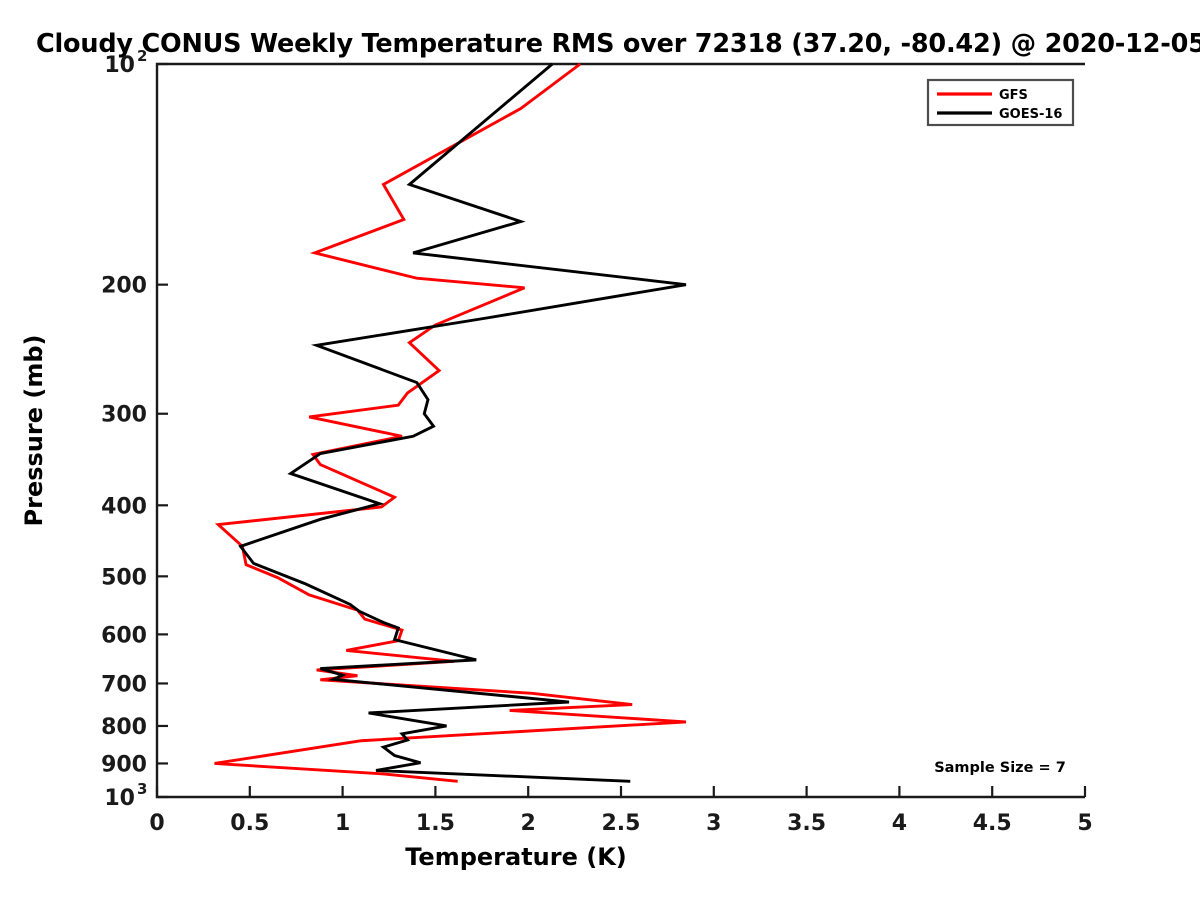 The height and width of the screenshot is (900, 1200). What do you see at coordinates (1084, 823) in the screenshot?
I see `x-tick-label: 5` at bounding box center [1084, 823].